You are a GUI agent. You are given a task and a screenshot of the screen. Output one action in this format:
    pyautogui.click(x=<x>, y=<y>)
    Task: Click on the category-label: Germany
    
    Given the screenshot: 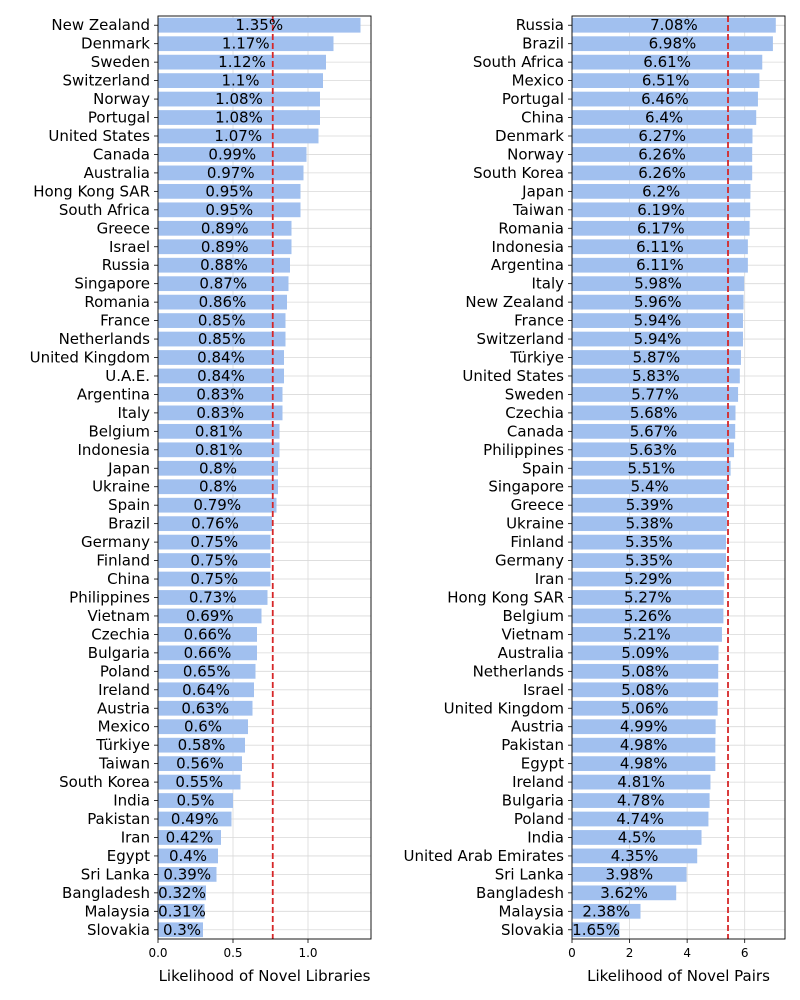 What is the action you would take?
    pyautogui.click(x=115, y=542)
    